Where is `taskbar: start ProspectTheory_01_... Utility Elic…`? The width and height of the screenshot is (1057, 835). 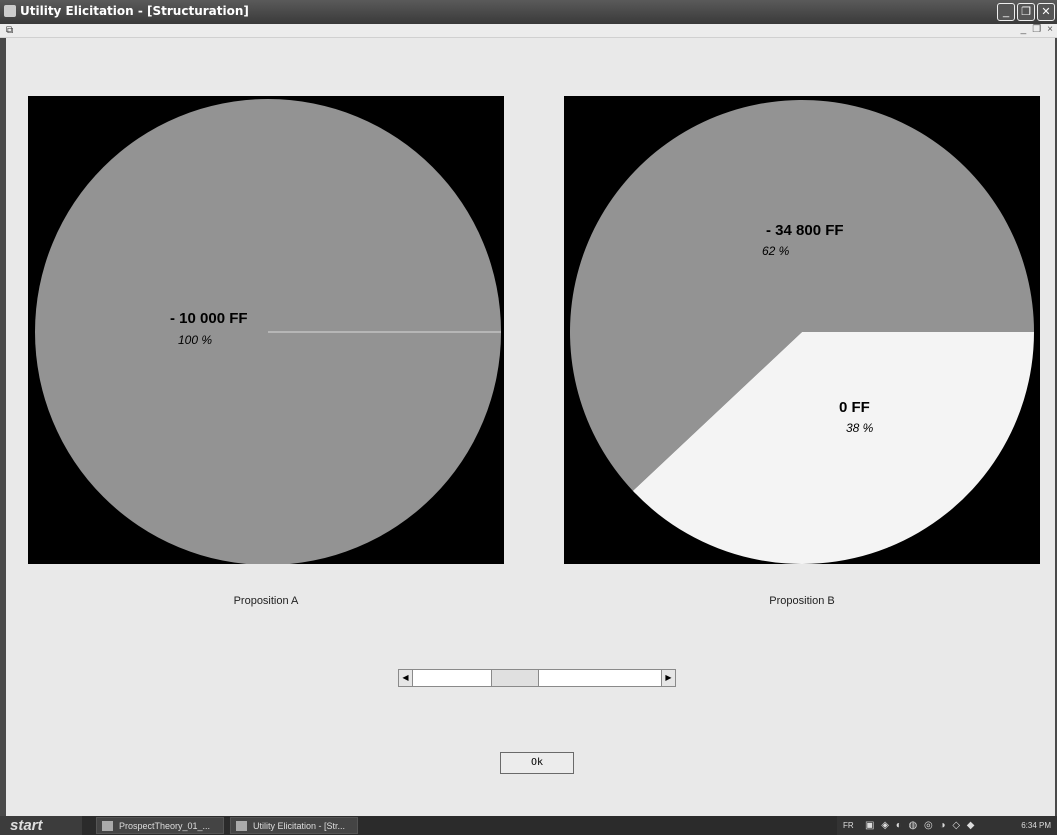
taskbar: start ProspectTheory_01_... Utility Elic… is located at coordinates (528, 825).